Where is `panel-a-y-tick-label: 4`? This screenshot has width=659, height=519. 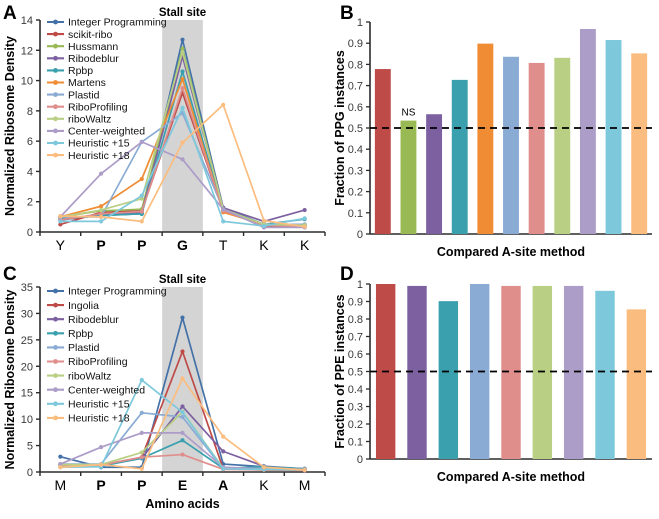
panel-a-y-tick-label: 4 is located at coordinates (30, 172).